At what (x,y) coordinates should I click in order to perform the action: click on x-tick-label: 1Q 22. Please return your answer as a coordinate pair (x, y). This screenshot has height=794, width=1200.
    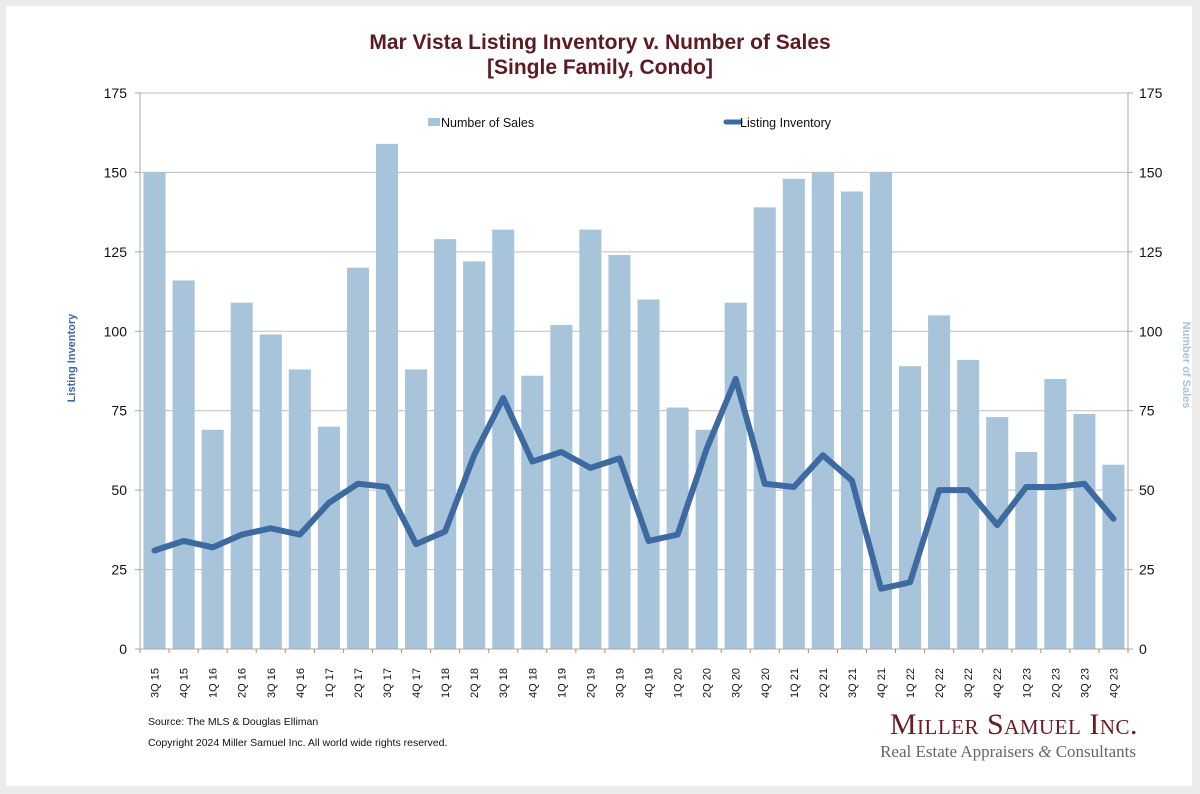
    Looking at the image, I should click on (911, 683).